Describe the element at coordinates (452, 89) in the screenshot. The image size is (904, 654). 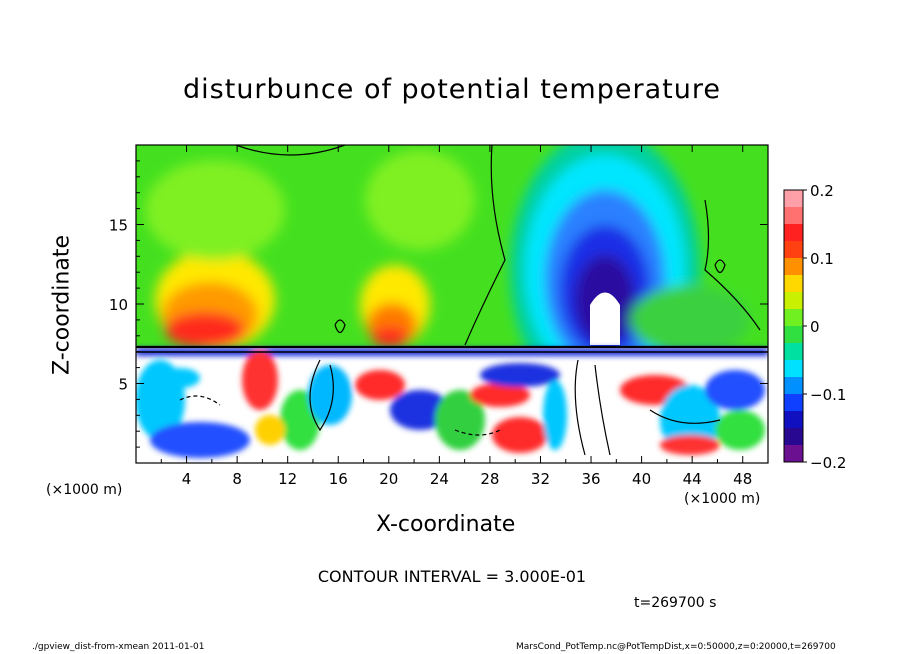
I see `chart-title: disturbunce of potential temperature` at that location.